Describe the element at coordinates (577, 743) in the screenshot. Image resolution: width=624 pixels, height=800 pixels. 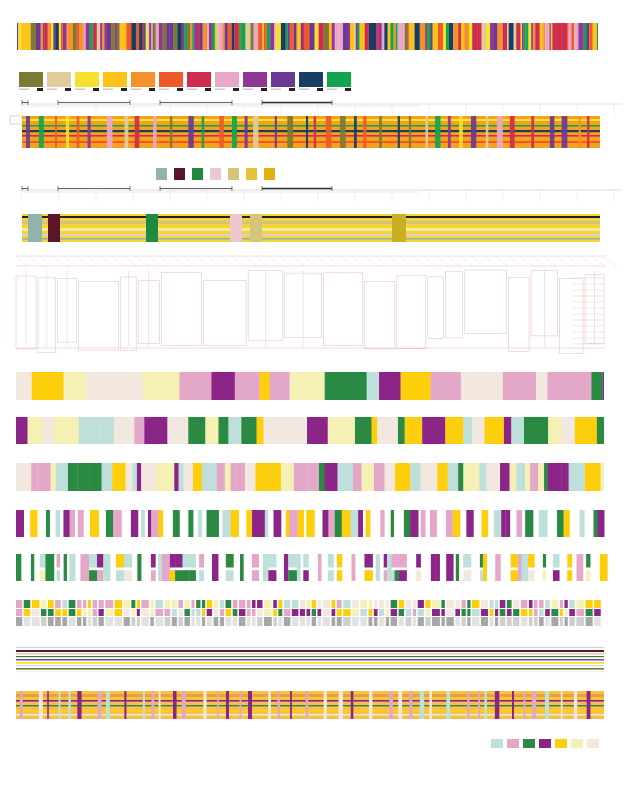
I see `legend-swatch` at that location.